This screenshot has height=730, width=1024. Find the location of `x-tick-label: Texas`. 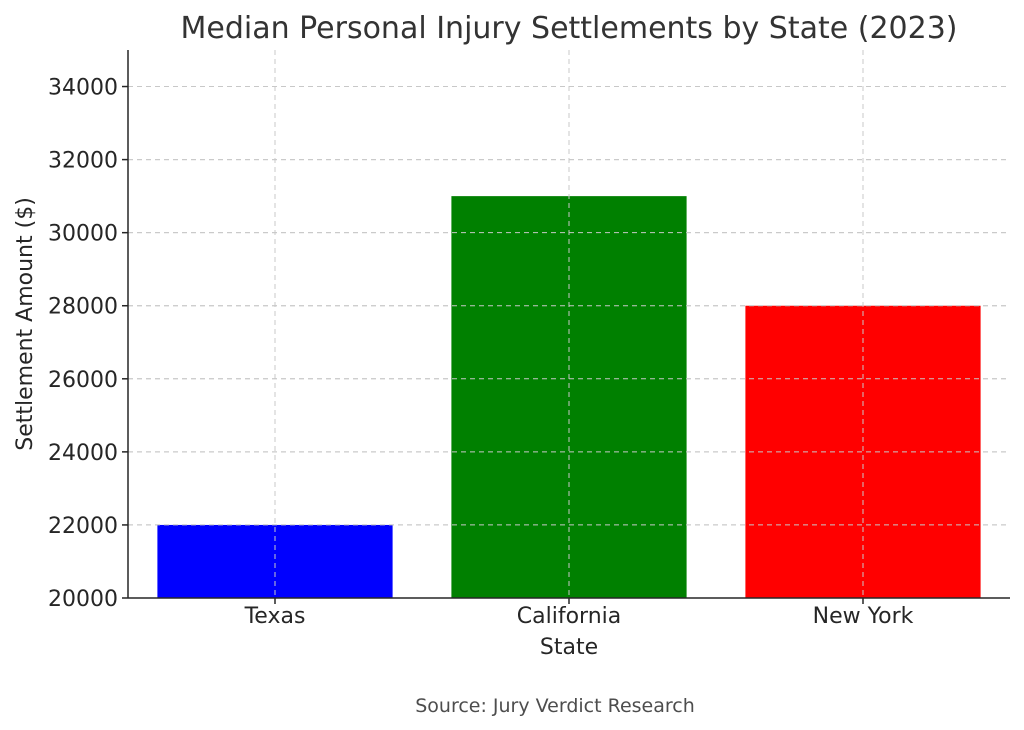

x-tick-label: Texas is located at coordinates (275, 616).